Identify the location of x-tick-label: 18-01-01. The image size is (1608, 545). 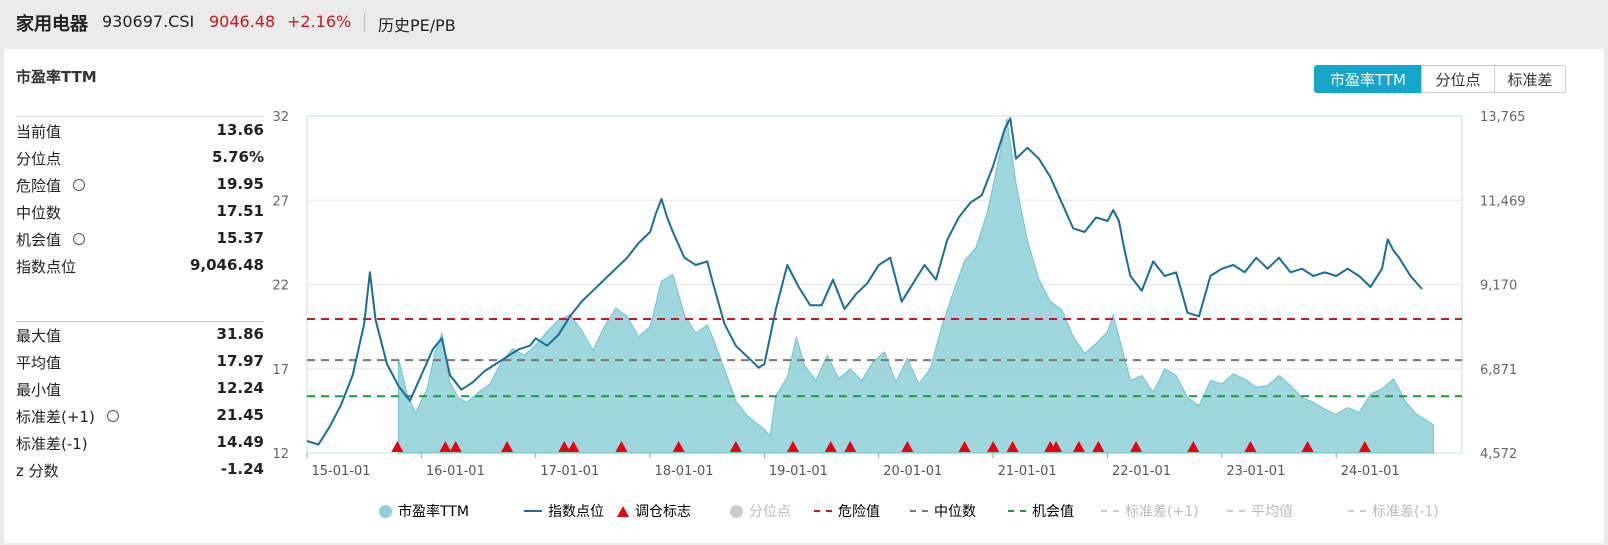
(684, 471).